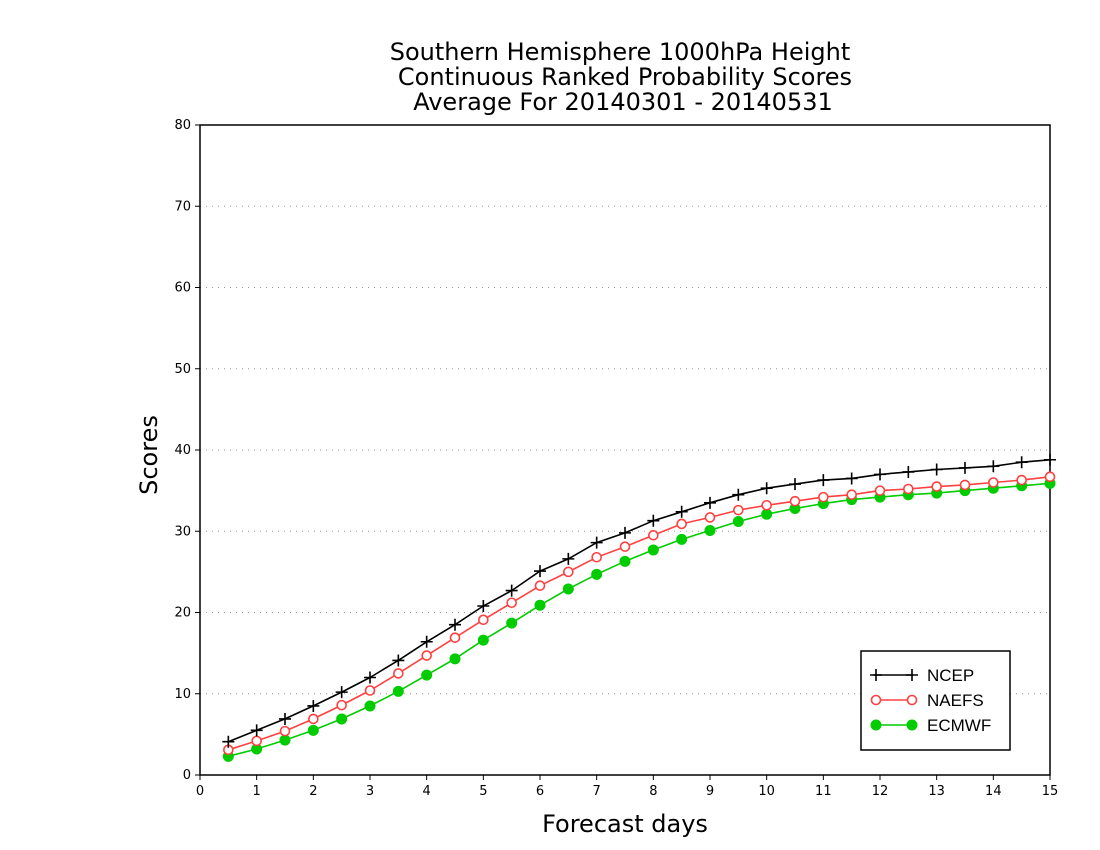  What do you see at coordinates (182, 206) in the screenshot?
I see `y-tick-label: 70` at bounding box center [182, 206].